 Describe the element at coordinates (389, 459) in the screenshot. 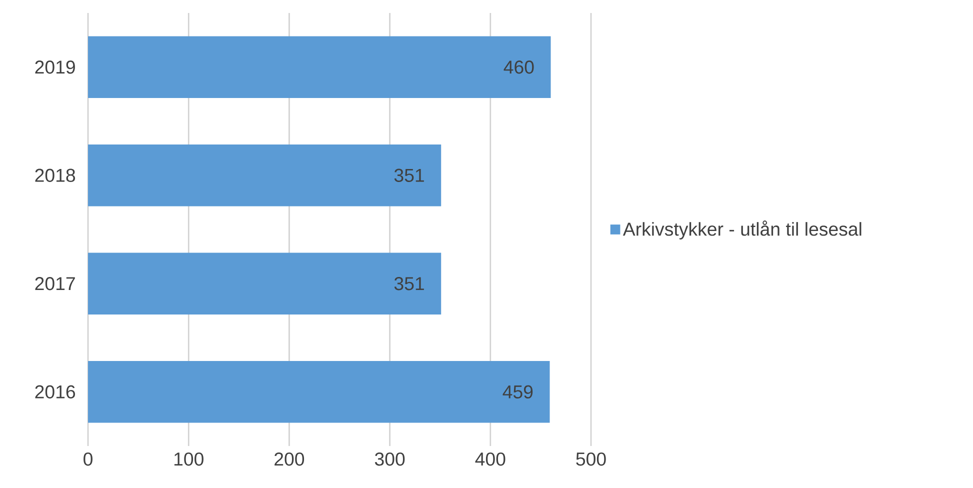

I see `x-tick-label: 300` at that location.